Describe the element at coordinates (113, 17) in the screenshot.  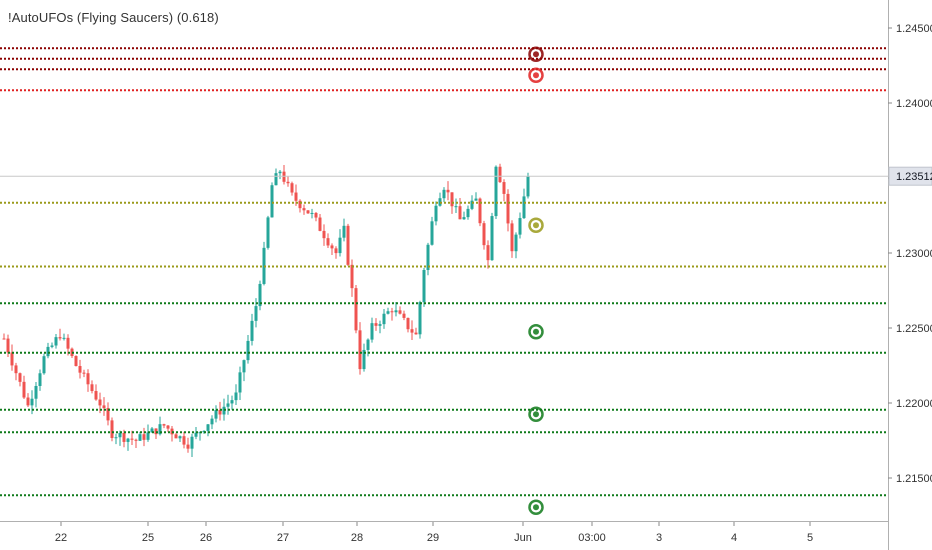
I see `indicator-title: !AutoUFOs (Flying Saucers) (0.618)` at that location.